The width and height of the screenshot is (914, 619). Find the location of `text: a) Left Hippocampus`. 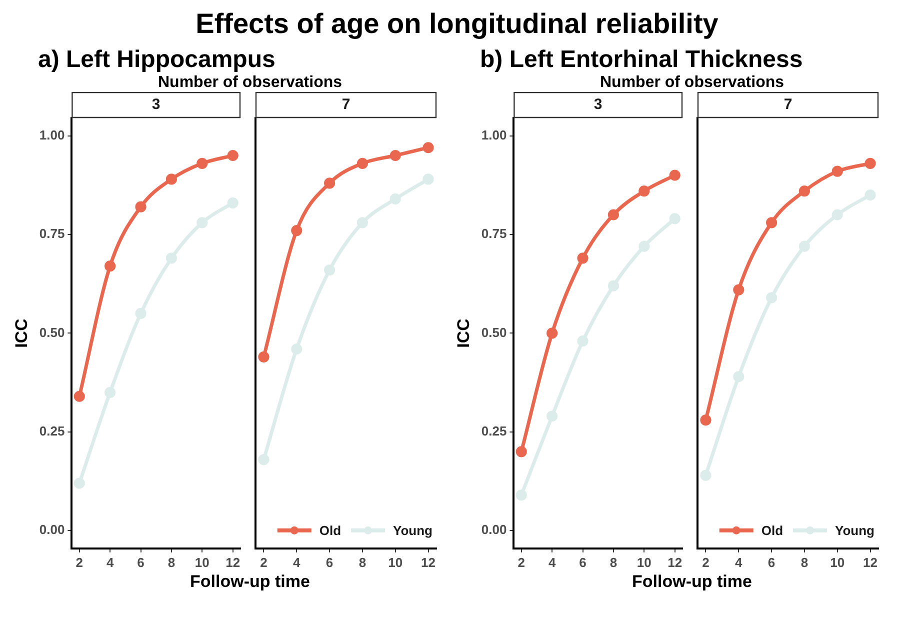

text: a) Left Hippocampus is located at coordinates (156, 60).